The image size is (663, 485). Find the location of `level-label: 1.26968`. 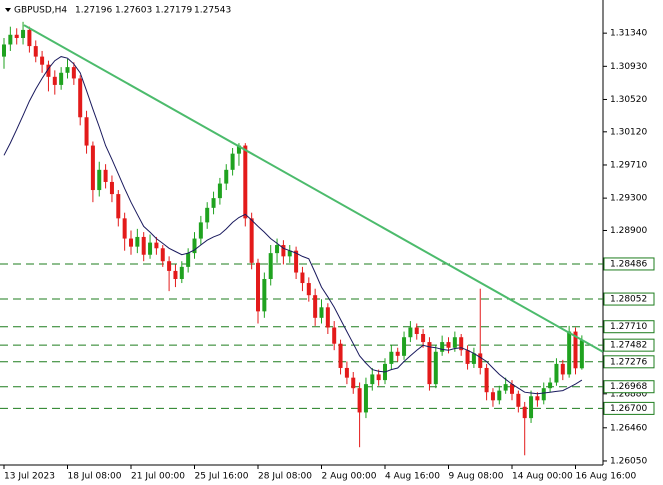

level-label: 1.26968 is located at coordinates (628, 387).